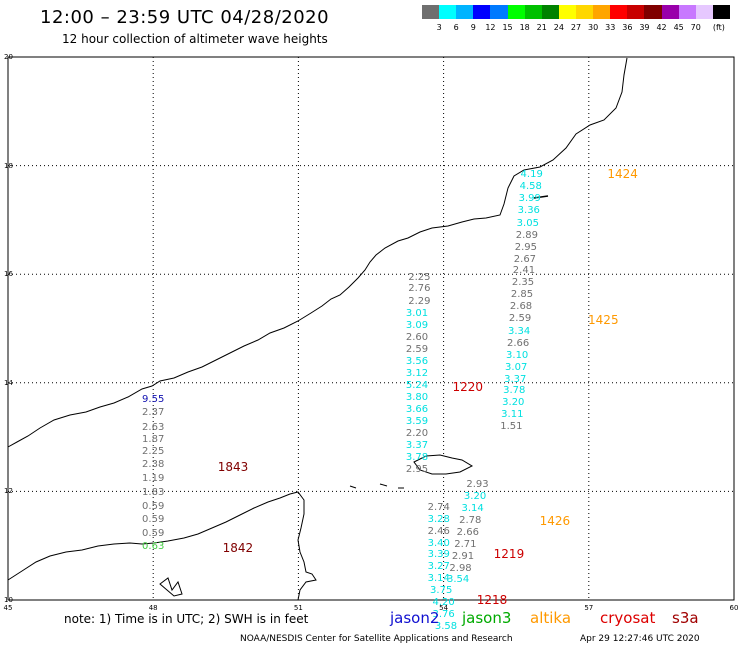 Image resolution: width=740 pixels, height=650 pixels. Describe the element at coordinates (490, 27) in the screenshot. I see `colorbar-label: 12` at that location.